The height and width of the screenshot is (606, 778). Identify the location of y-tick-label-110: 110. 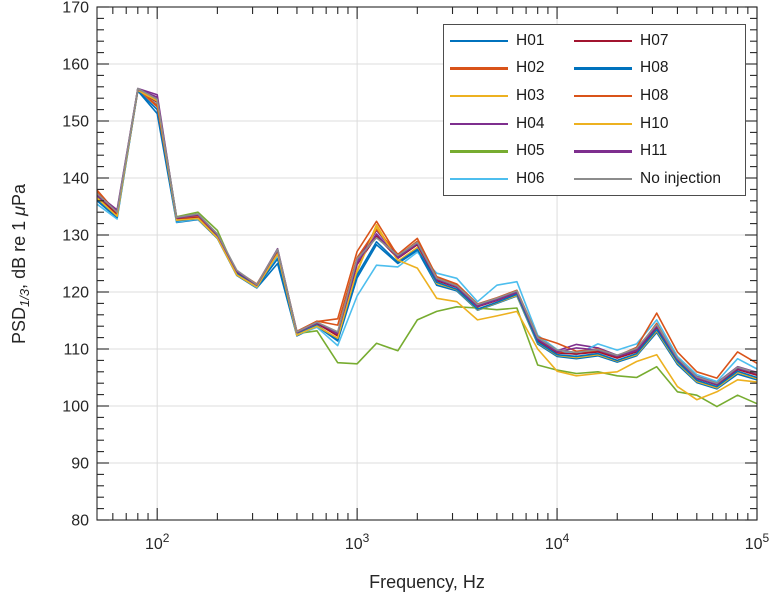
(76, 350).